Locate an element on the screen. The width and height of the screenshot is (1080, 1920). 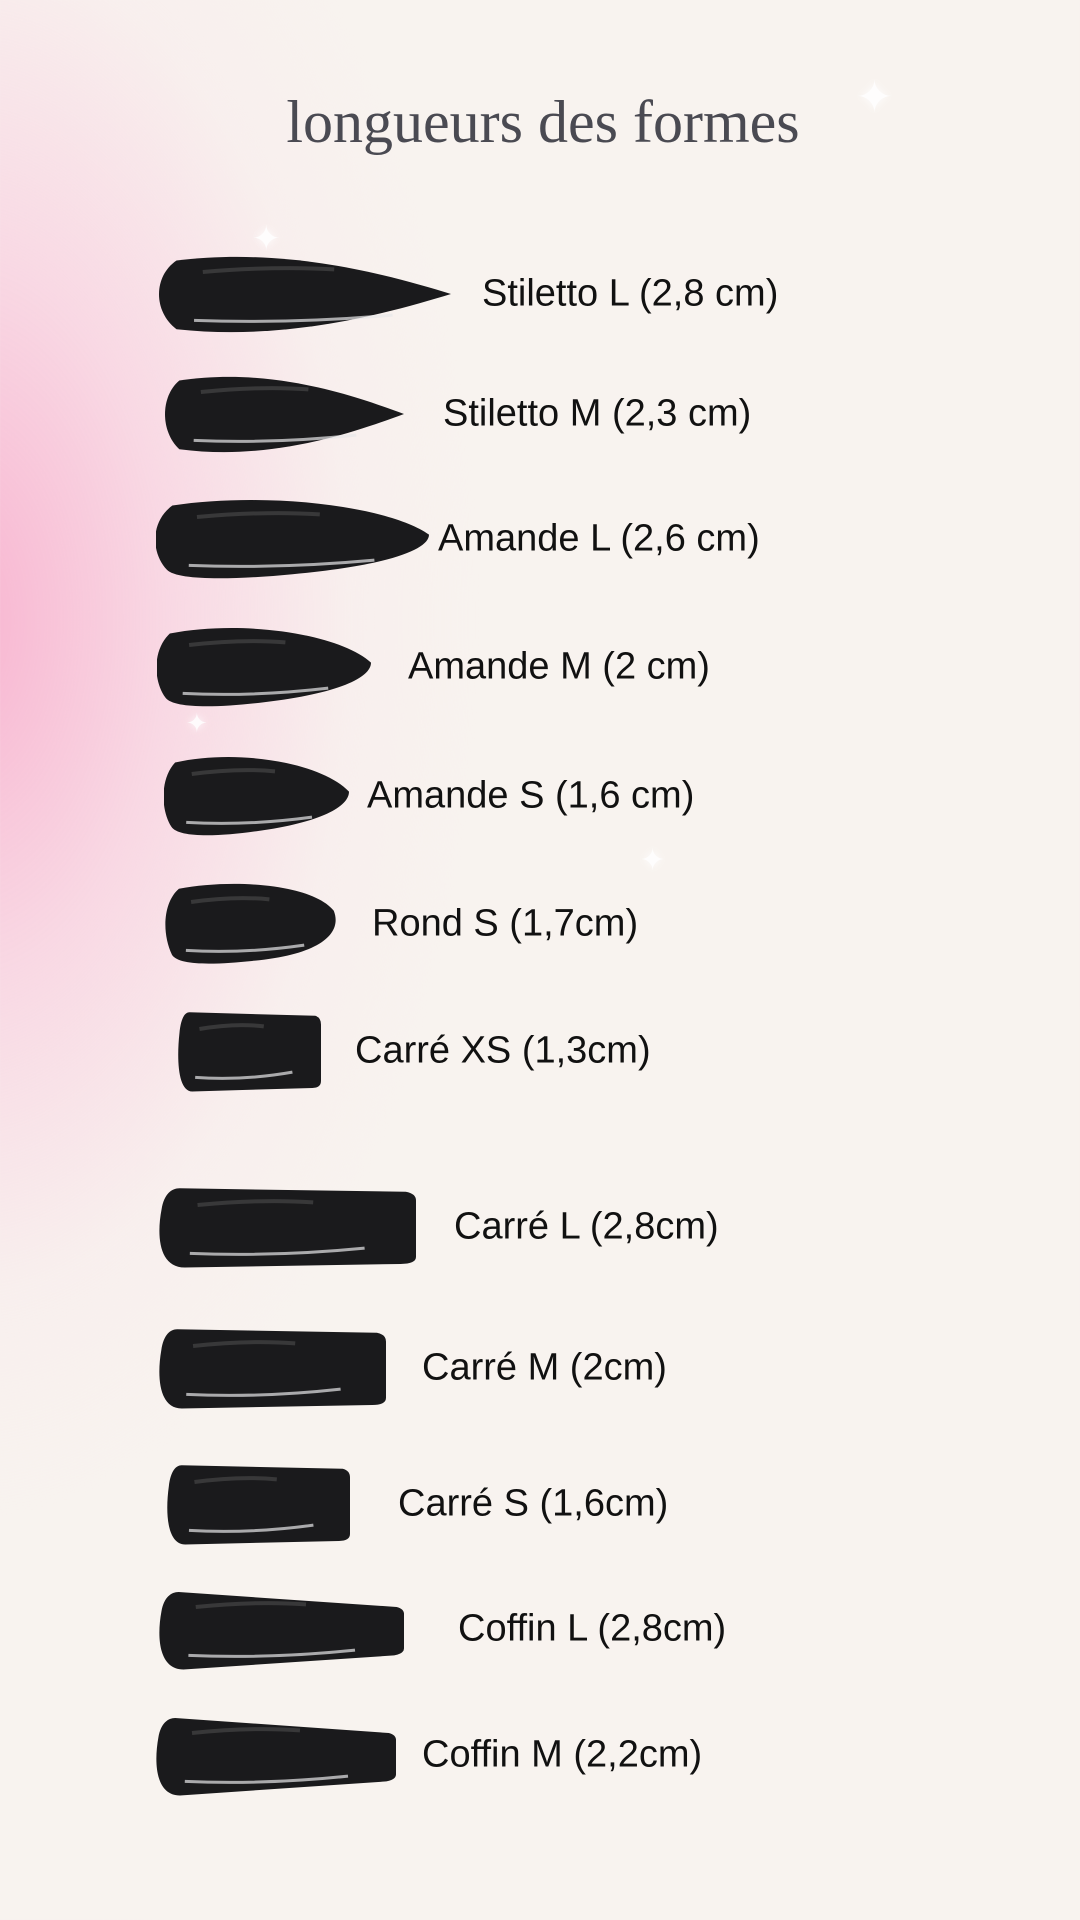
nail-shape-item: Carré S (1,6cm) is located at coordinates (540, 1504).